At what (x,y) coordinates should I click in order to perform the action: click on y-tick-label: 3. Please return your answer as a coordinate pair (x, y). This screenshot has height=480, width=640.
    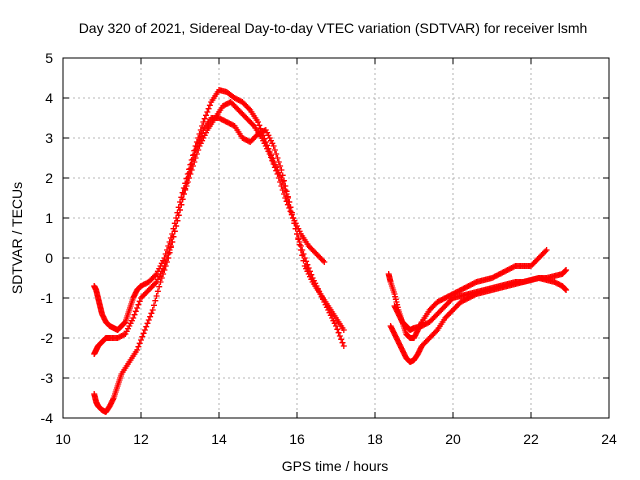
    Looking at the image, I should click on (49, 138).